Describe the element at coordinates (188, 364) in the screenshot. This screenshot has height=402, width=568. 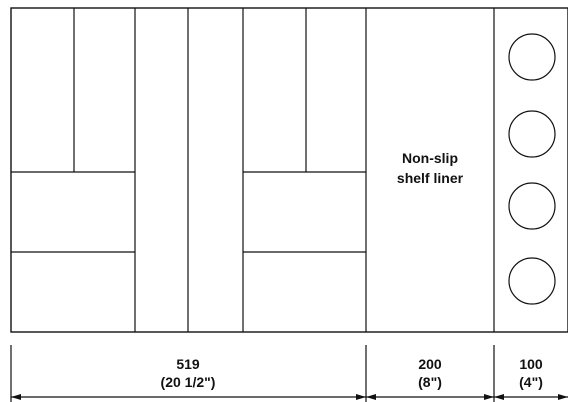
I see `dimension-519-value: 519` at that location.